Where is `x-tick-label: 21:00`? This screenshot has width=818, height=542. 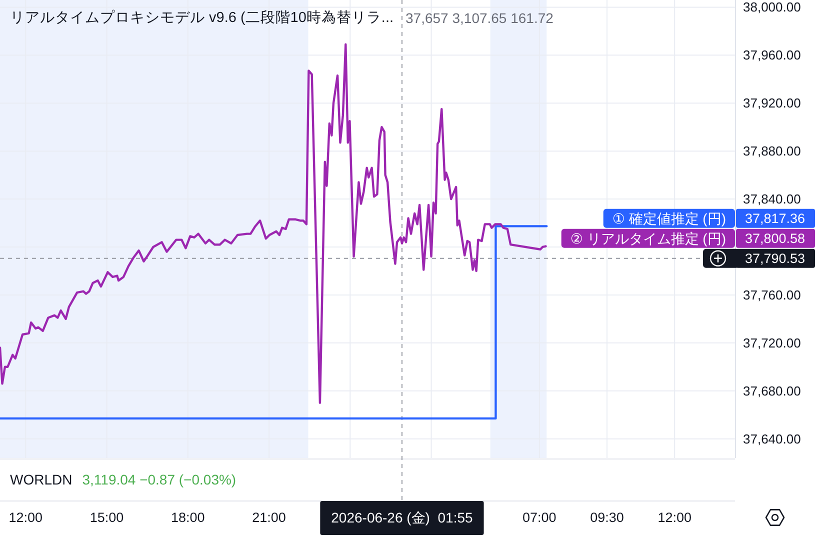
x-tick-label: 21:00 is located at coordinates (269, 517).